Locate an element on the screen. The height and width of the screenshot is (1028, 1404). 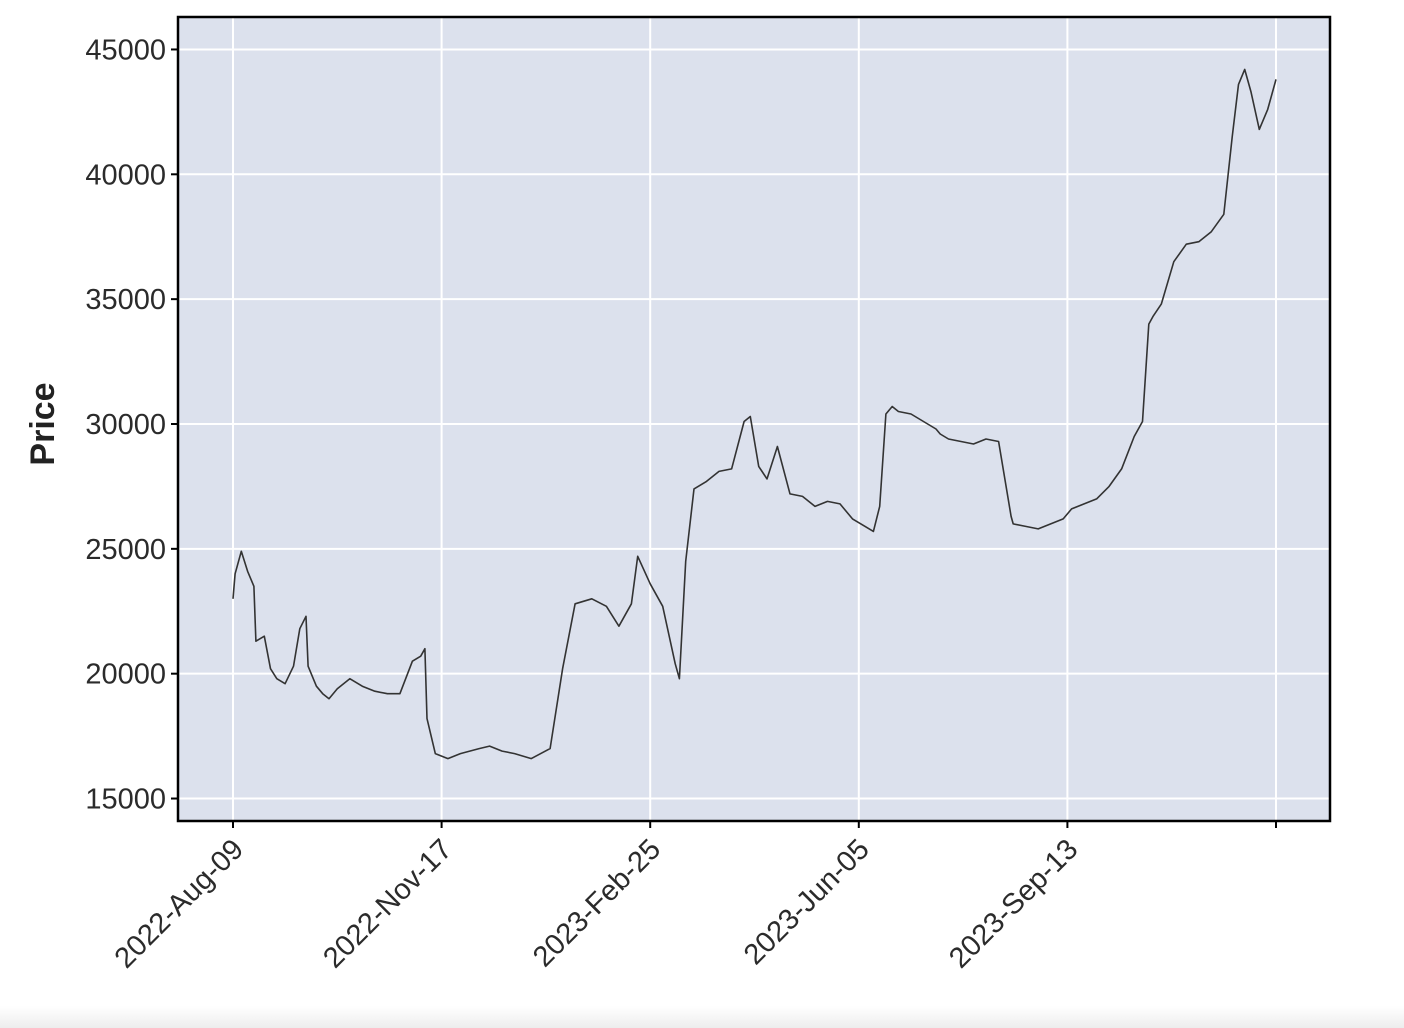
x-tick-label: 2023-Sep-13 is located at coordinates (1013, 903).